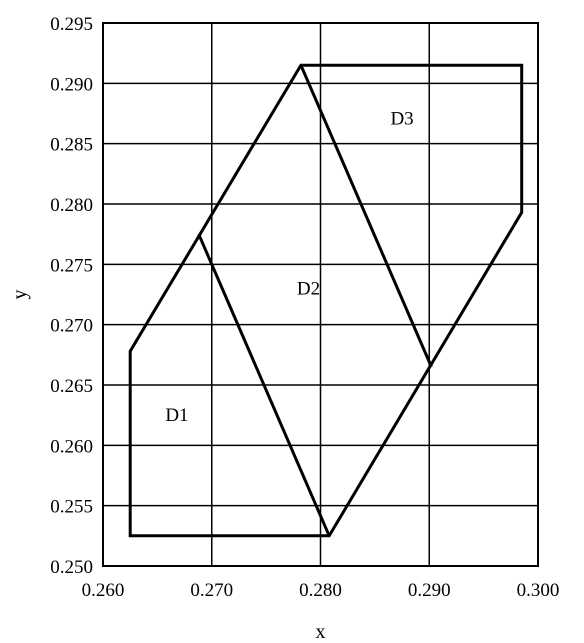 Image resolution: width=584 pixels, height=643 pixels. I want to click on y-tick-label: 0.285, so click(71, 145).